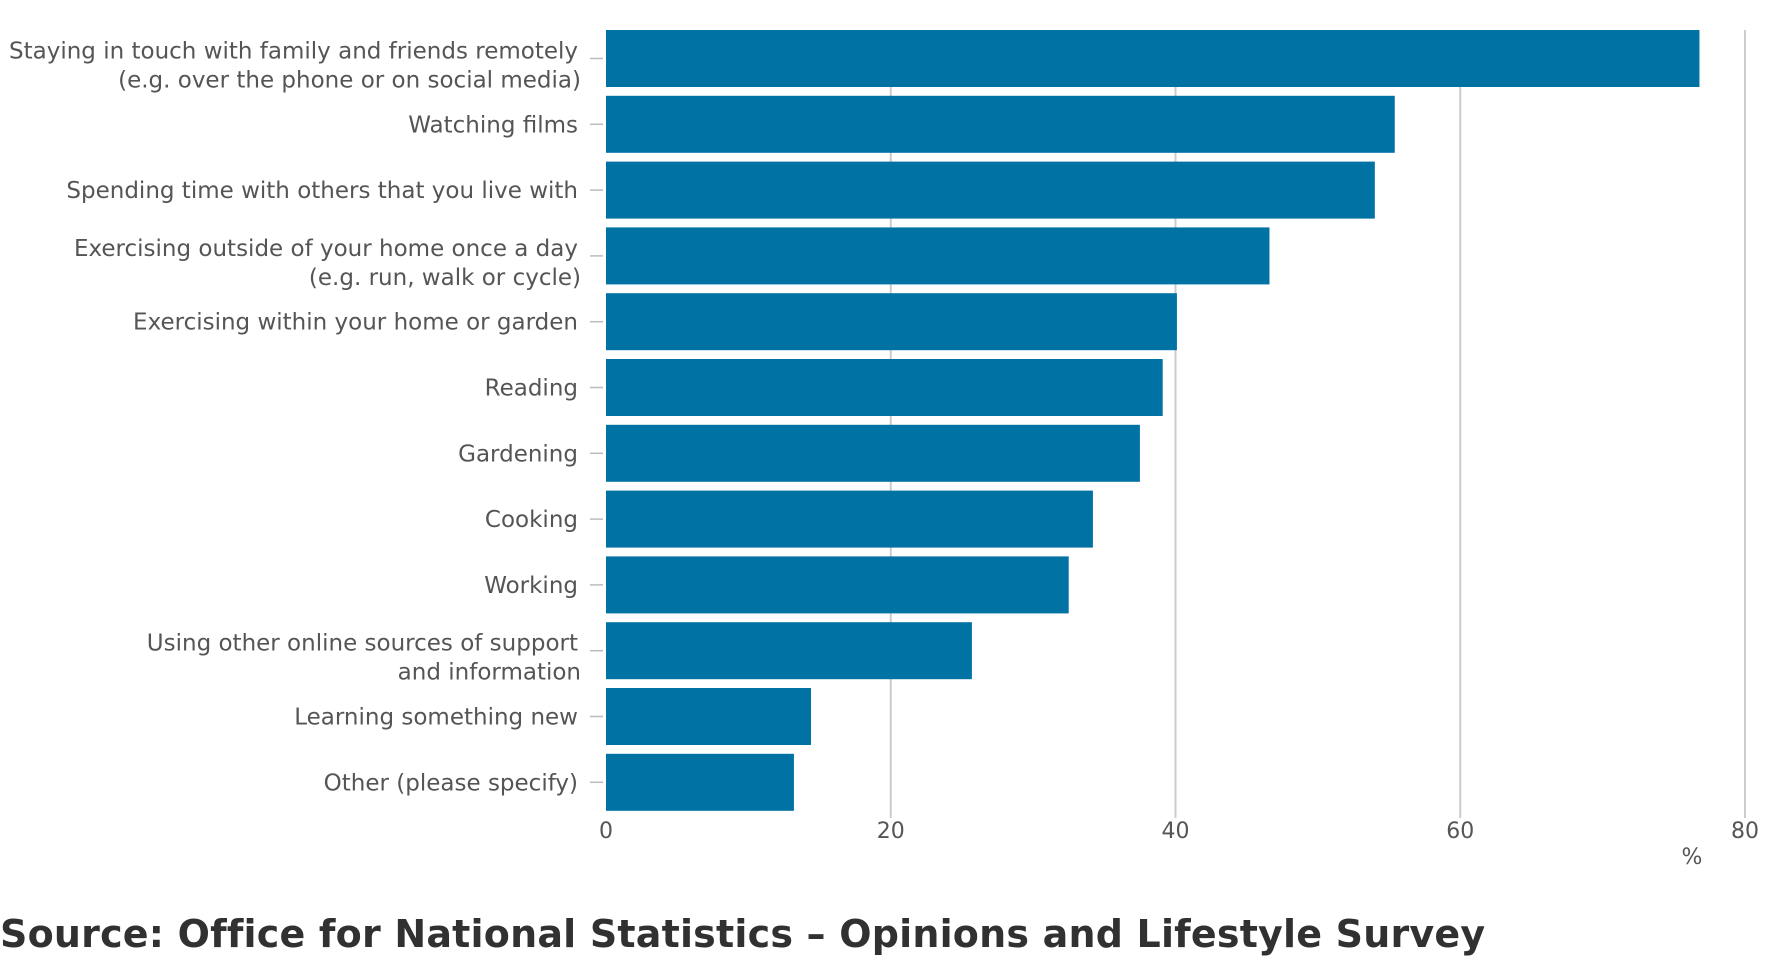 The image size is (1786, 978). Describe the element at coordinates (1460, 831) in the screenshot. I see `x-tick-label-60: 60` at that location.